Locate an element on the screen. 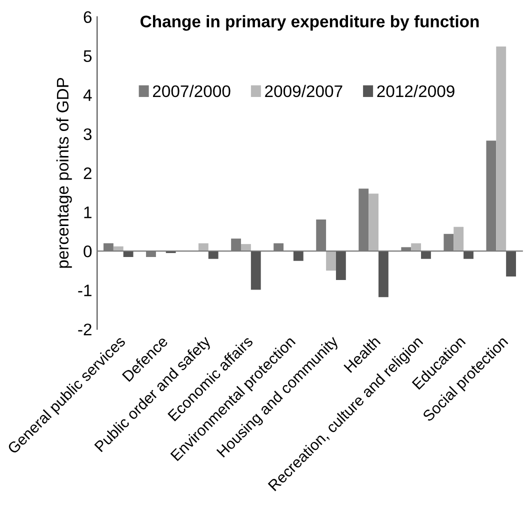  y-tick-label: 0 is located at coordinates (88, 251).